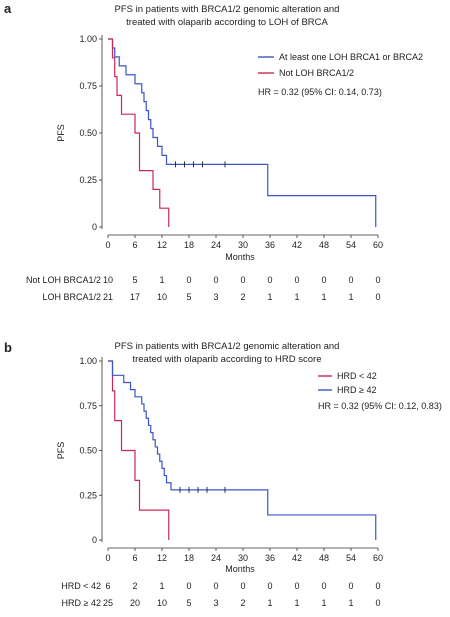 This screenshot has height=617, width=450. Describe the element at coordinates (8, 8) in the screenshot. I see `panel-letter: a` at that location.